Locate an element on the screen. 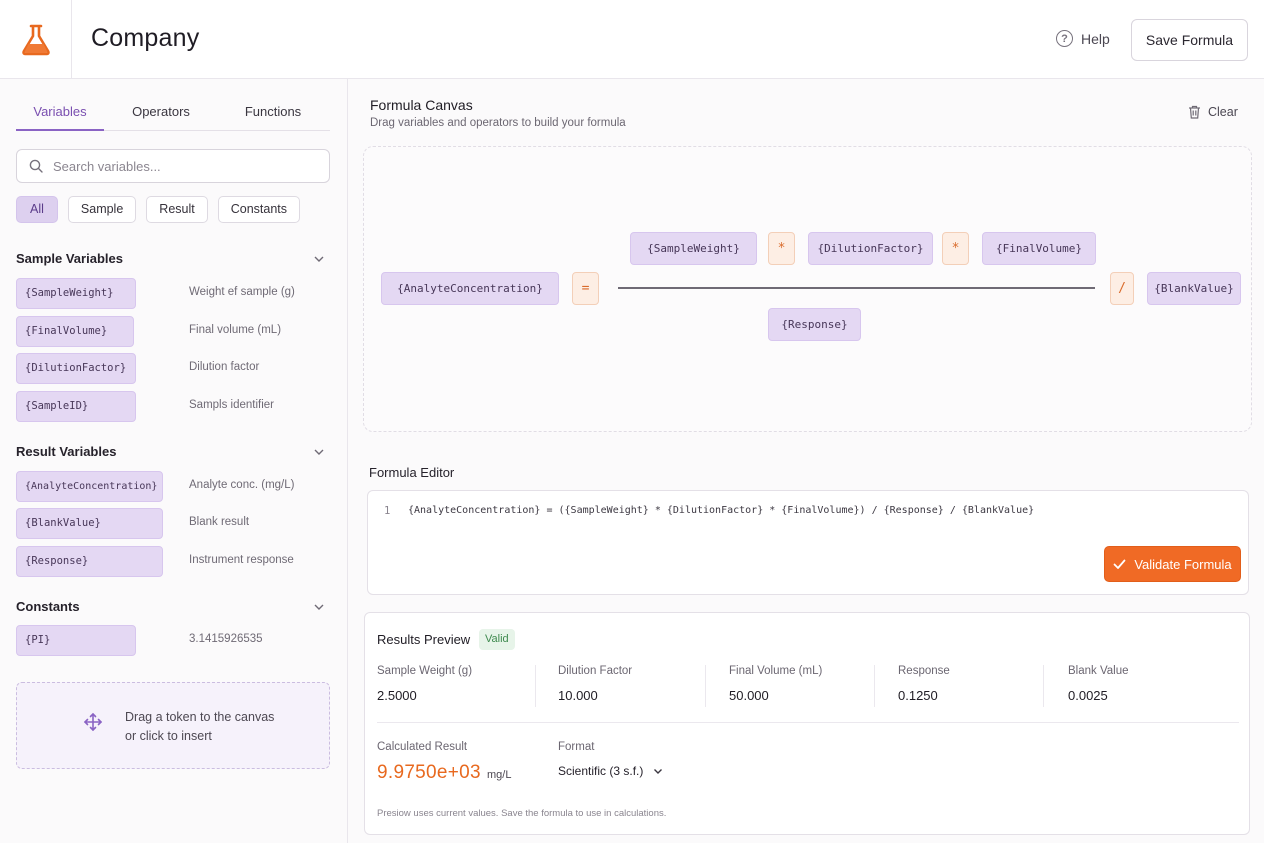 The image size is (1264, 843). filter-result: Result is located at coordinates (177, 209).